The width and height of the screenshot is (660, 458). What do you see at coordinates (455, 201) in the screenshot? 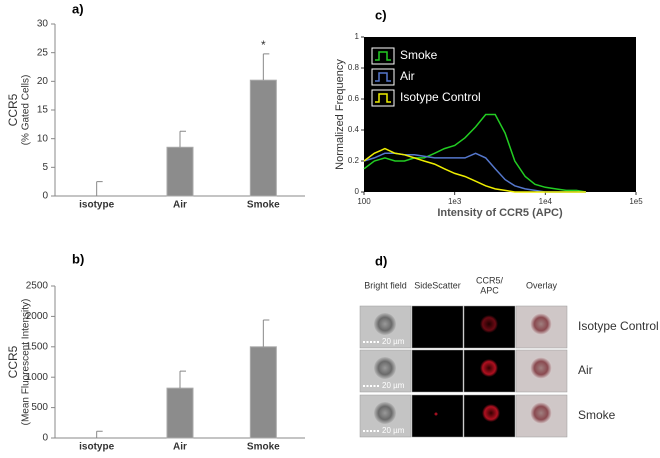
I see `x-tick-label: 1e3` at bounding box center [455, 201].